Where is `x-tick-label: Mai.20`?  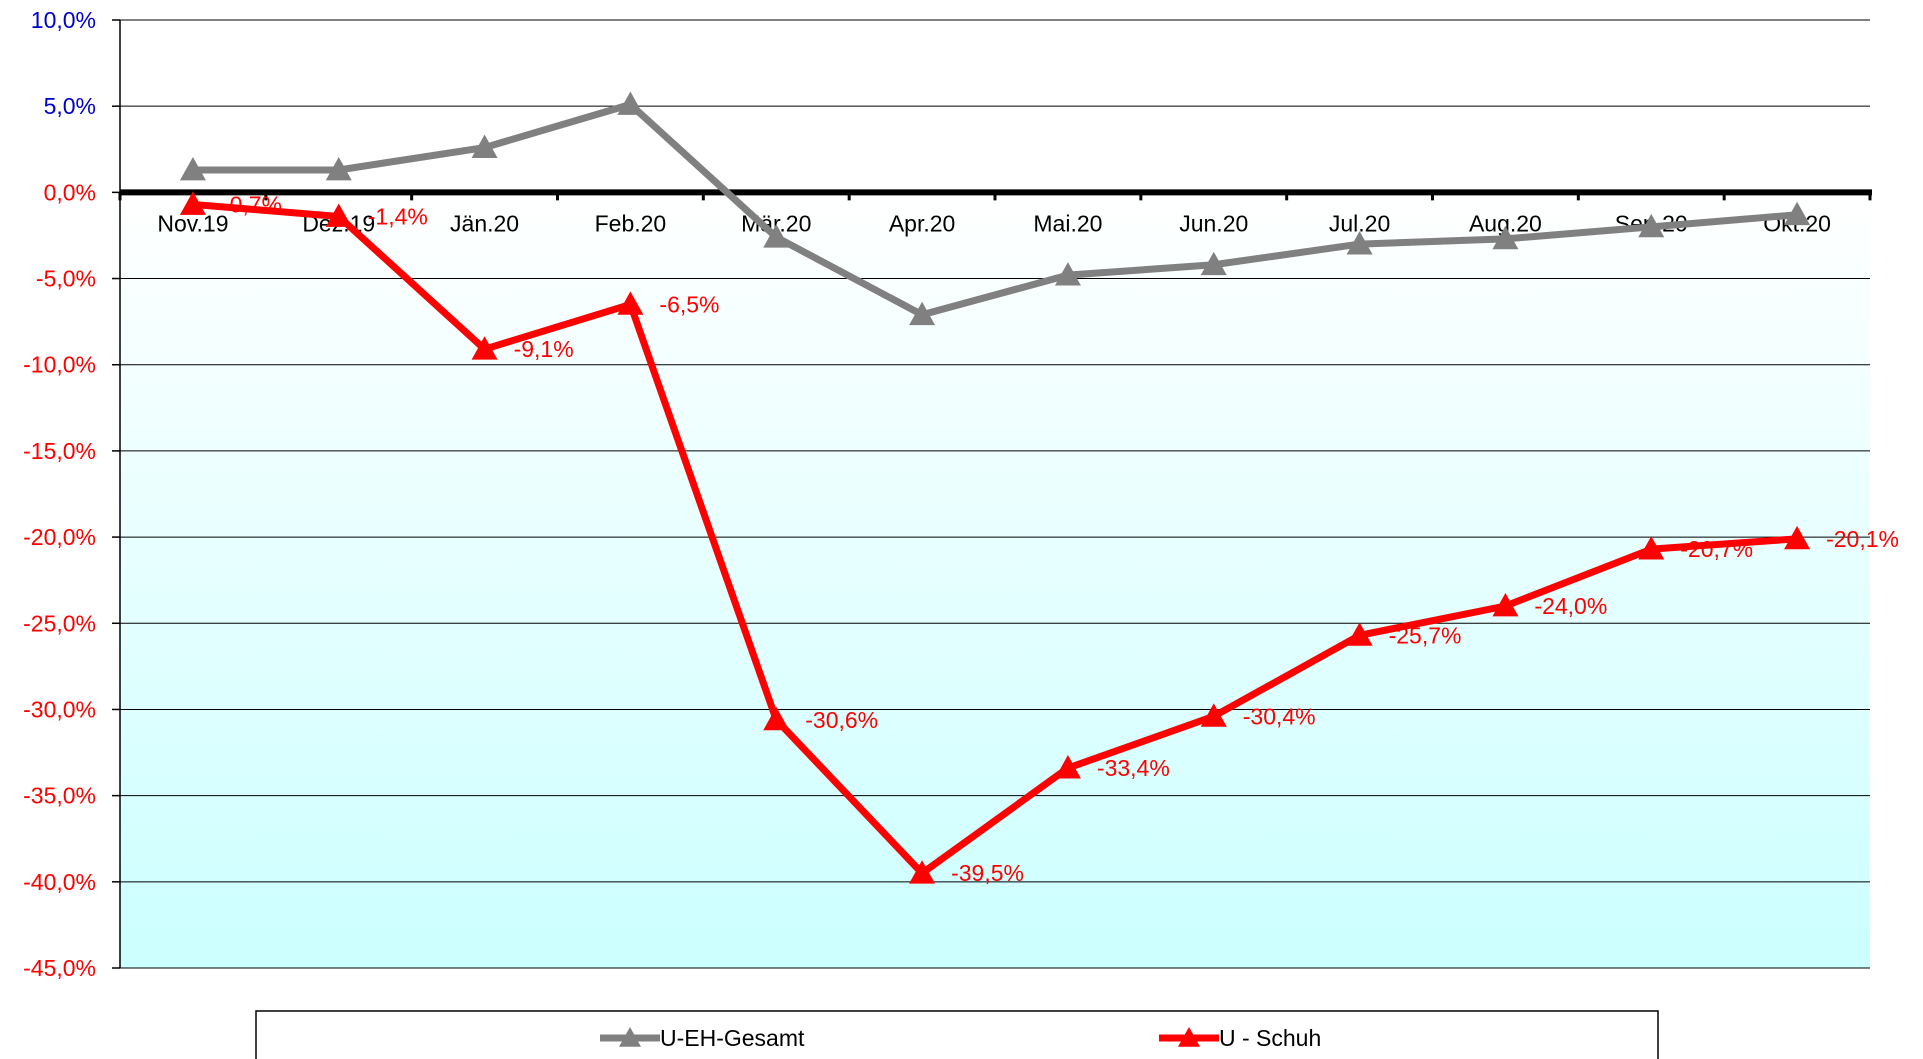 x-tick-label: Mai.20 is located at coordinates (1067, 223).